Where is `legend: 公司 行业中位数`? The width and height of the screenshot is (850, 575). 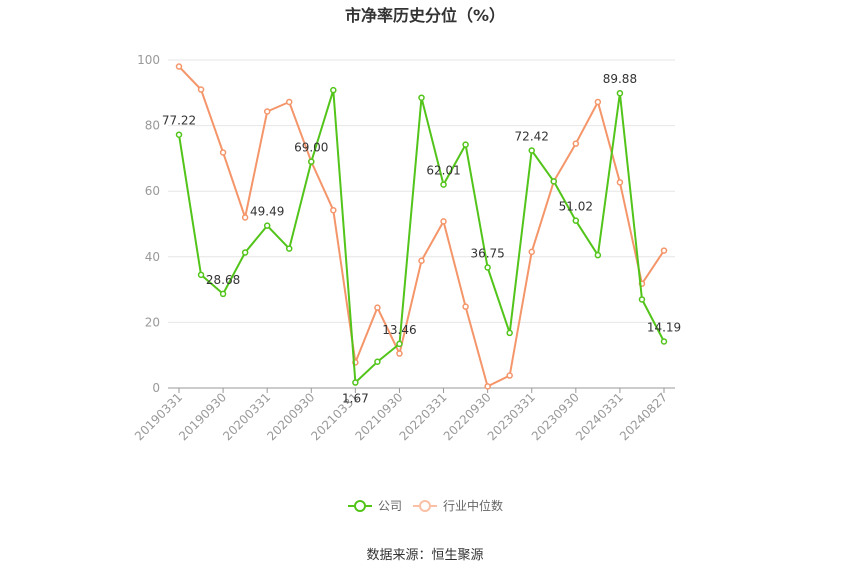
legend: 公司 行业中位数 is located at coordinates (425, 505).